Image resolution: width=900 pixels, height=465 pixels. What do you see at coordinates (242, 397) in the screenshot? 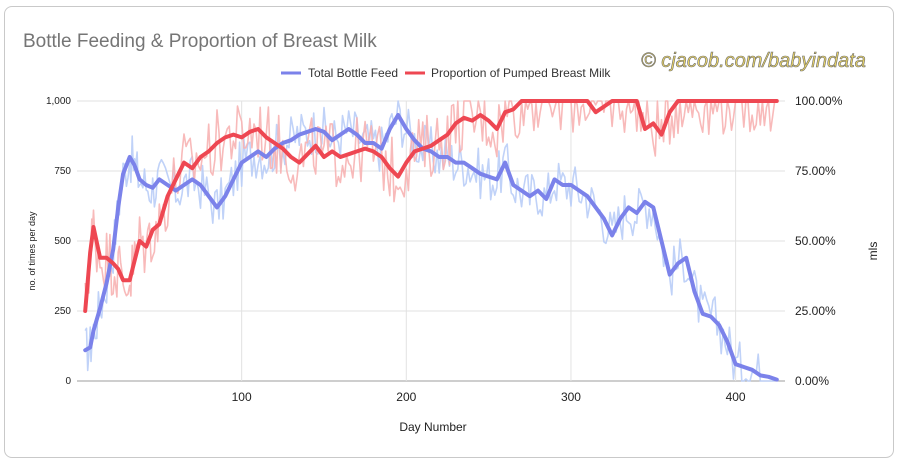
I see `x-tick-0: 100` at bounding box center [242, 397].